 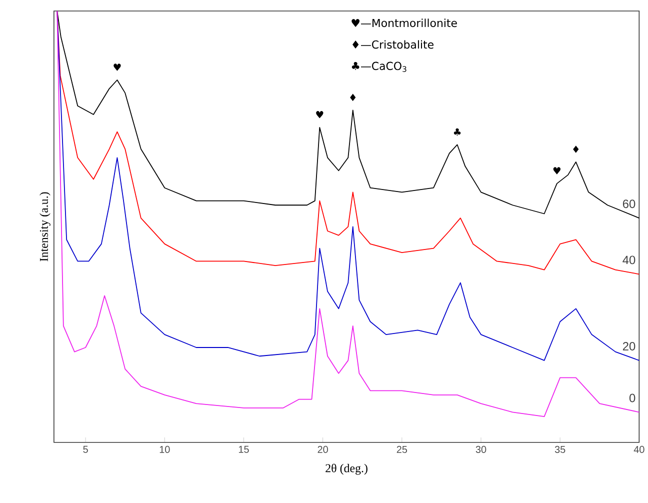 I want to click on annotation: ♥—Montmorillonite, so click(x=404, y=22).